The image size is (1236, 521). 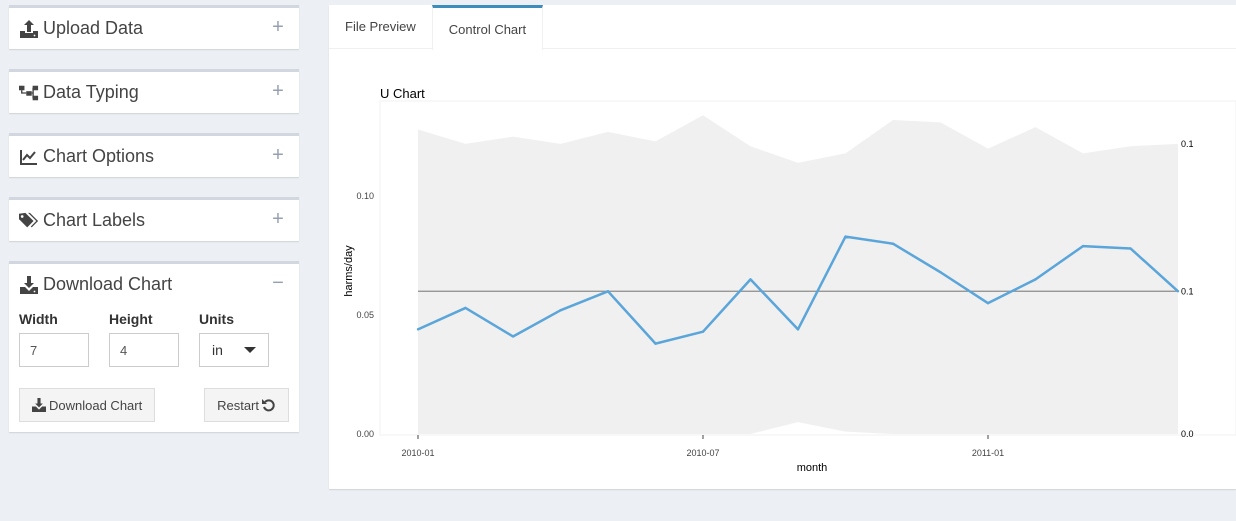 I want to click on download-chart-body: Width Height Units in, so click(x=154, y=368).